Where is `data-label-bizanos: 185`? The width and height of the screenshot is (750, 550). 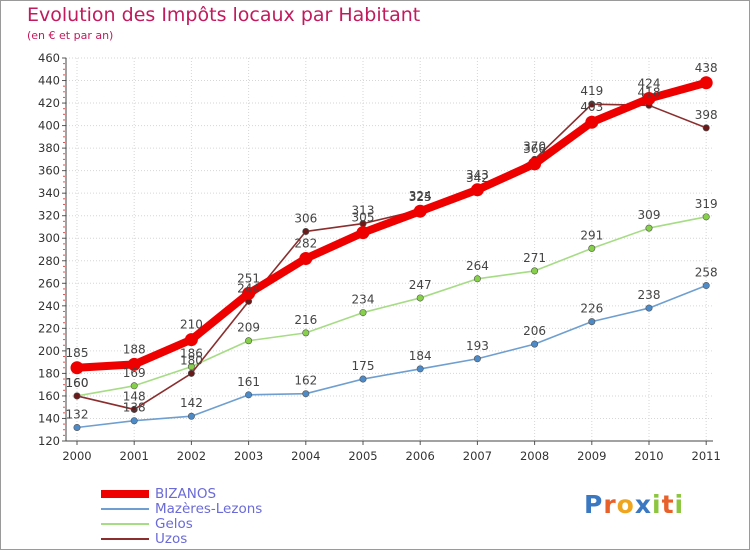 data-label-bizanos: 185 is located at coordinates (77, 353).